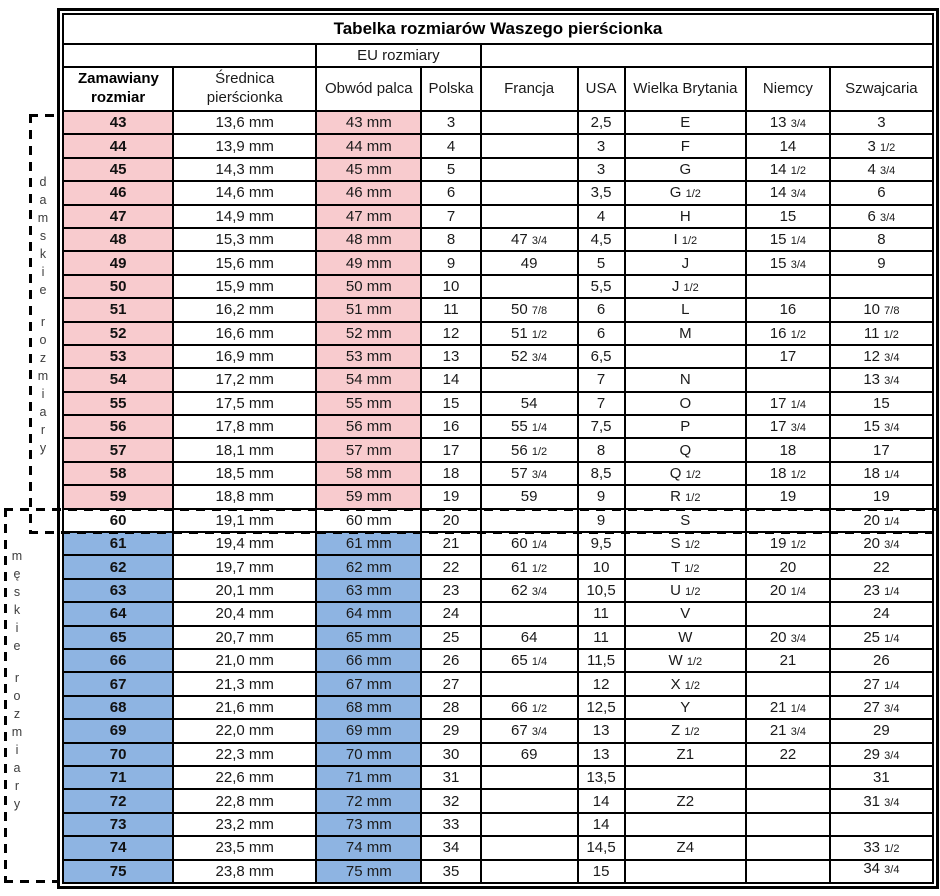 This screenshot has height=896, width=940. What do you see at coordinates (498, 286) in the screenshot?
I see `table-row: 50 15,9 mm 50 mm 10 5,5 J 1/2` at bounding box center [498, 286].